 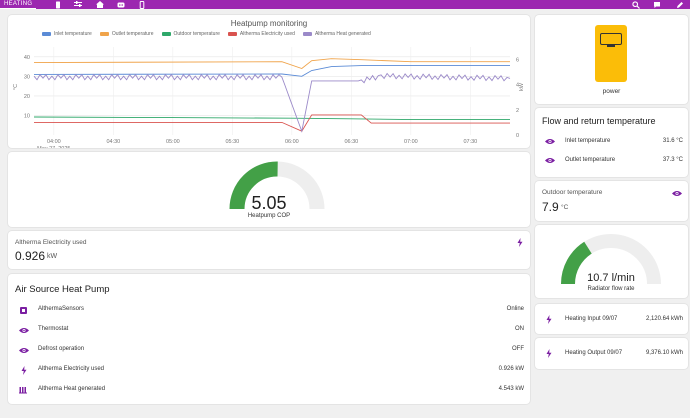 I want to click on chart-title: Heatpump monitoring, so click(x=269, y=23).